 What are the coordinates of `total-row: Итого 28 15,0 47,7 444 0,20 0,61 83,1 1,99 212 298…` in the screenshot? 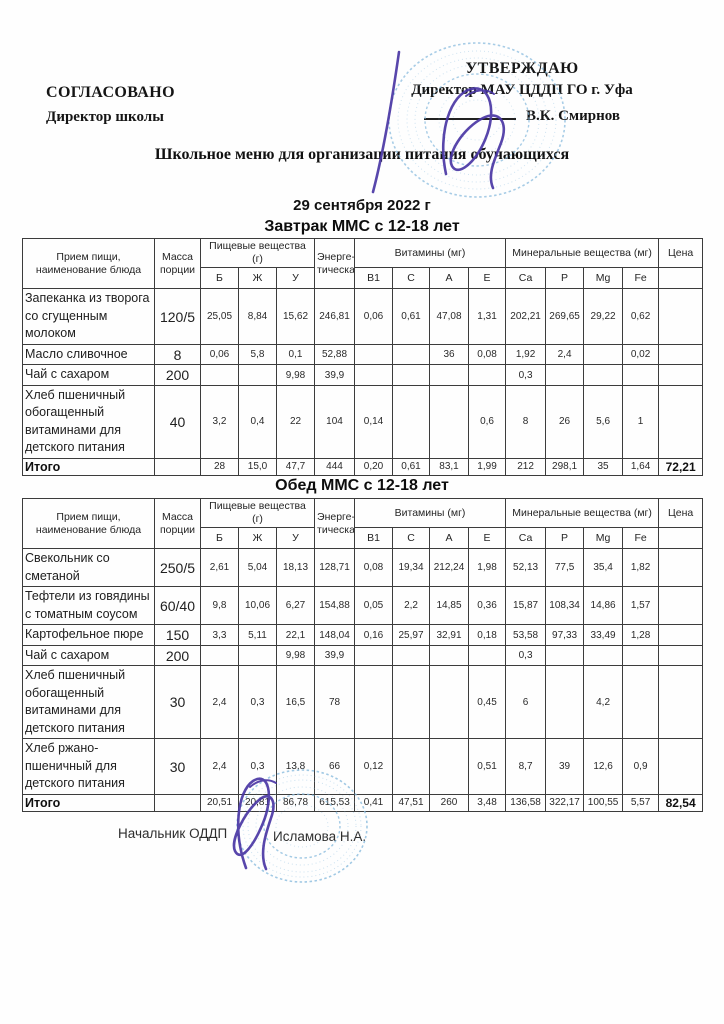 It's located at (363, 466).